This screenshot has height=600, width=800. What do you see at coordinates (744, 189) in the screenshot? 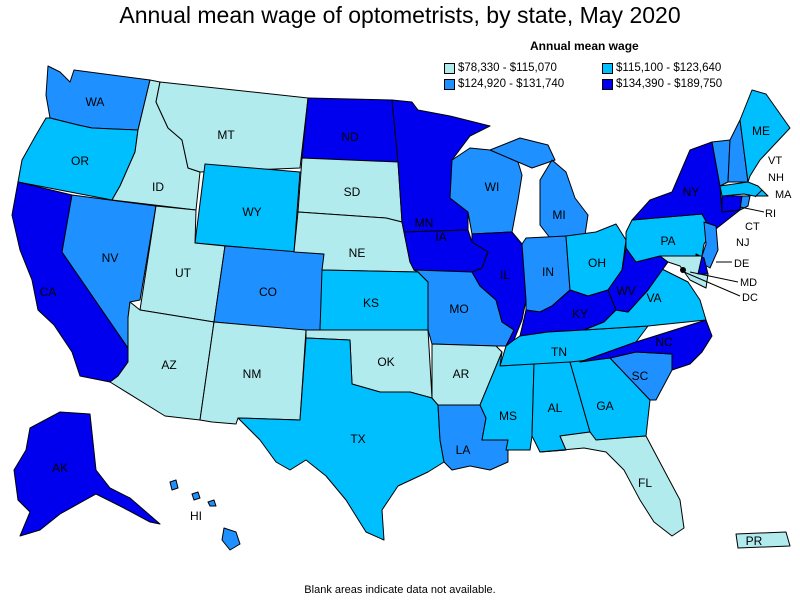
I see `state-MA` at bounding box center [744, 189].